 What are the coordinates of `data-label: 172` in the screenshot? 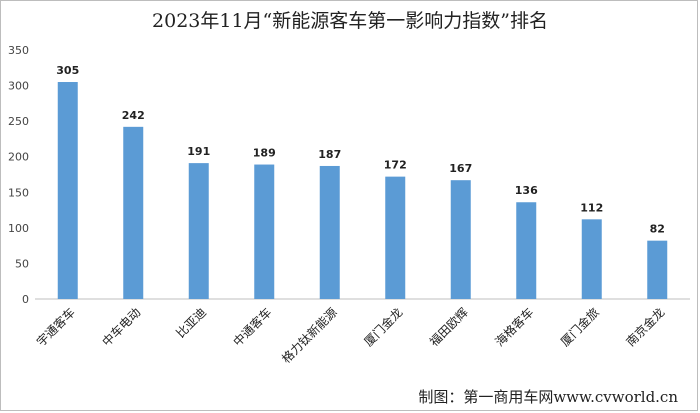 It's located at (395, 165).